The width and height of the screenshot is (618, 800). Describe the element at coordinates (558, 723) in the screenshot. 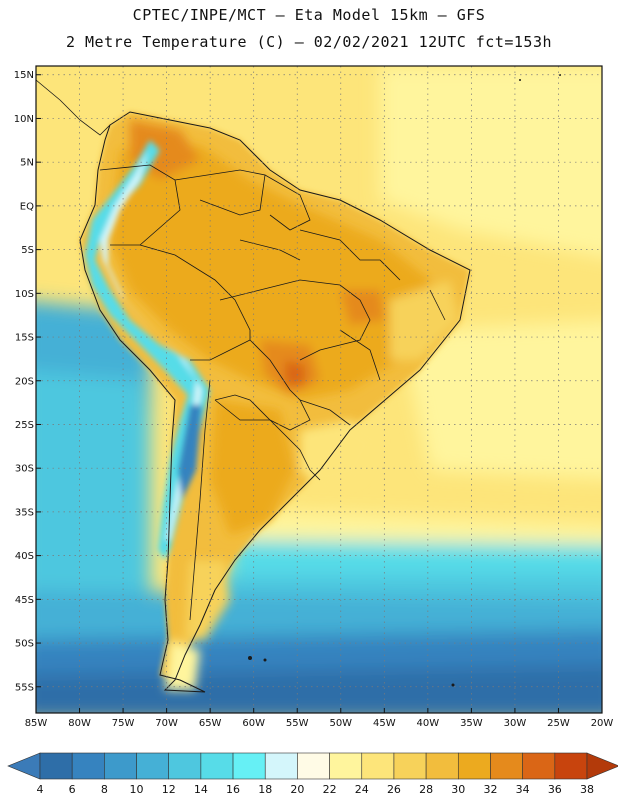

I see `lon-label-25w: 25W` at that location.